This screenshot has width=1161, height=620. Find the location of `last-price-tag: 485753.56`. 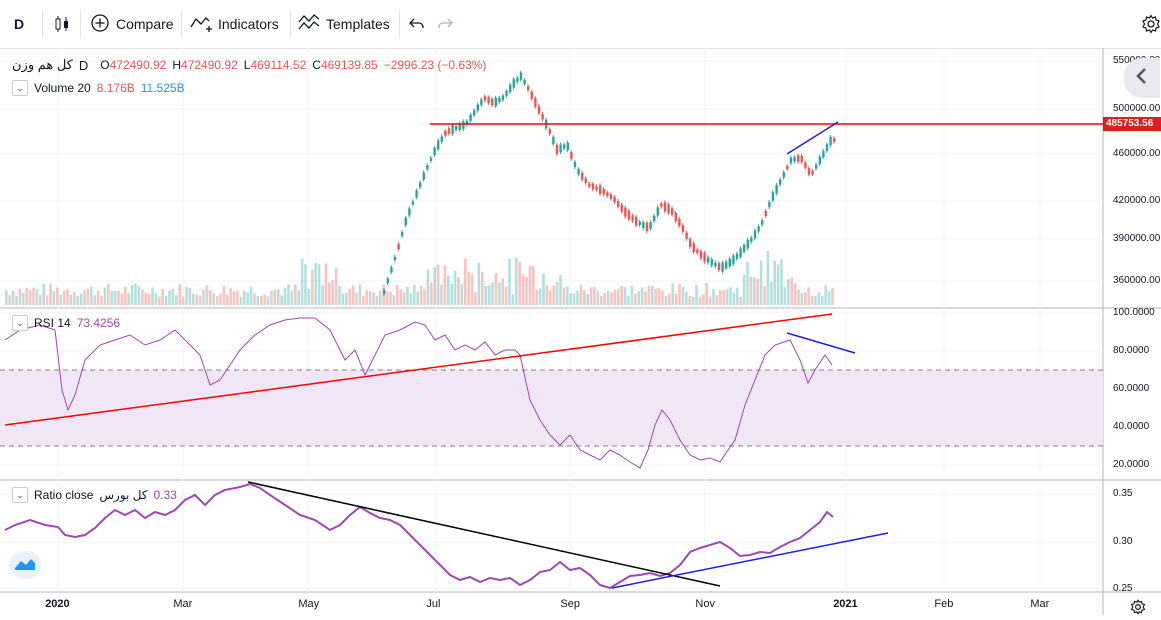

last-price-tag: 485753.56 is located at coordinates (1132, 124).